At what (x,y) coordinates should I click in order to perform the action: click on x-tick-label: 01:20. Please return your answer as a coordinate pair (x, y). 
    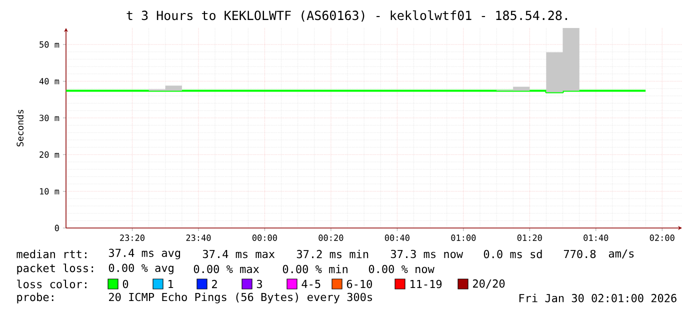
    Looking at the image, I should click on (529, 237).